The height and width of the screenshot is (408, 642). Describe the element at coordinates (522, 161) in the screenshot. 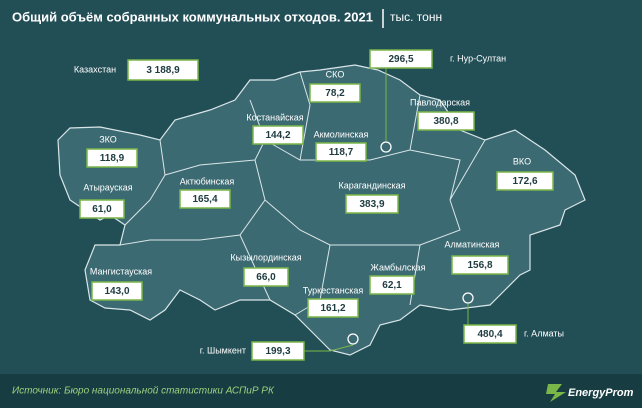

I see `region-label: ВКО` at that location.